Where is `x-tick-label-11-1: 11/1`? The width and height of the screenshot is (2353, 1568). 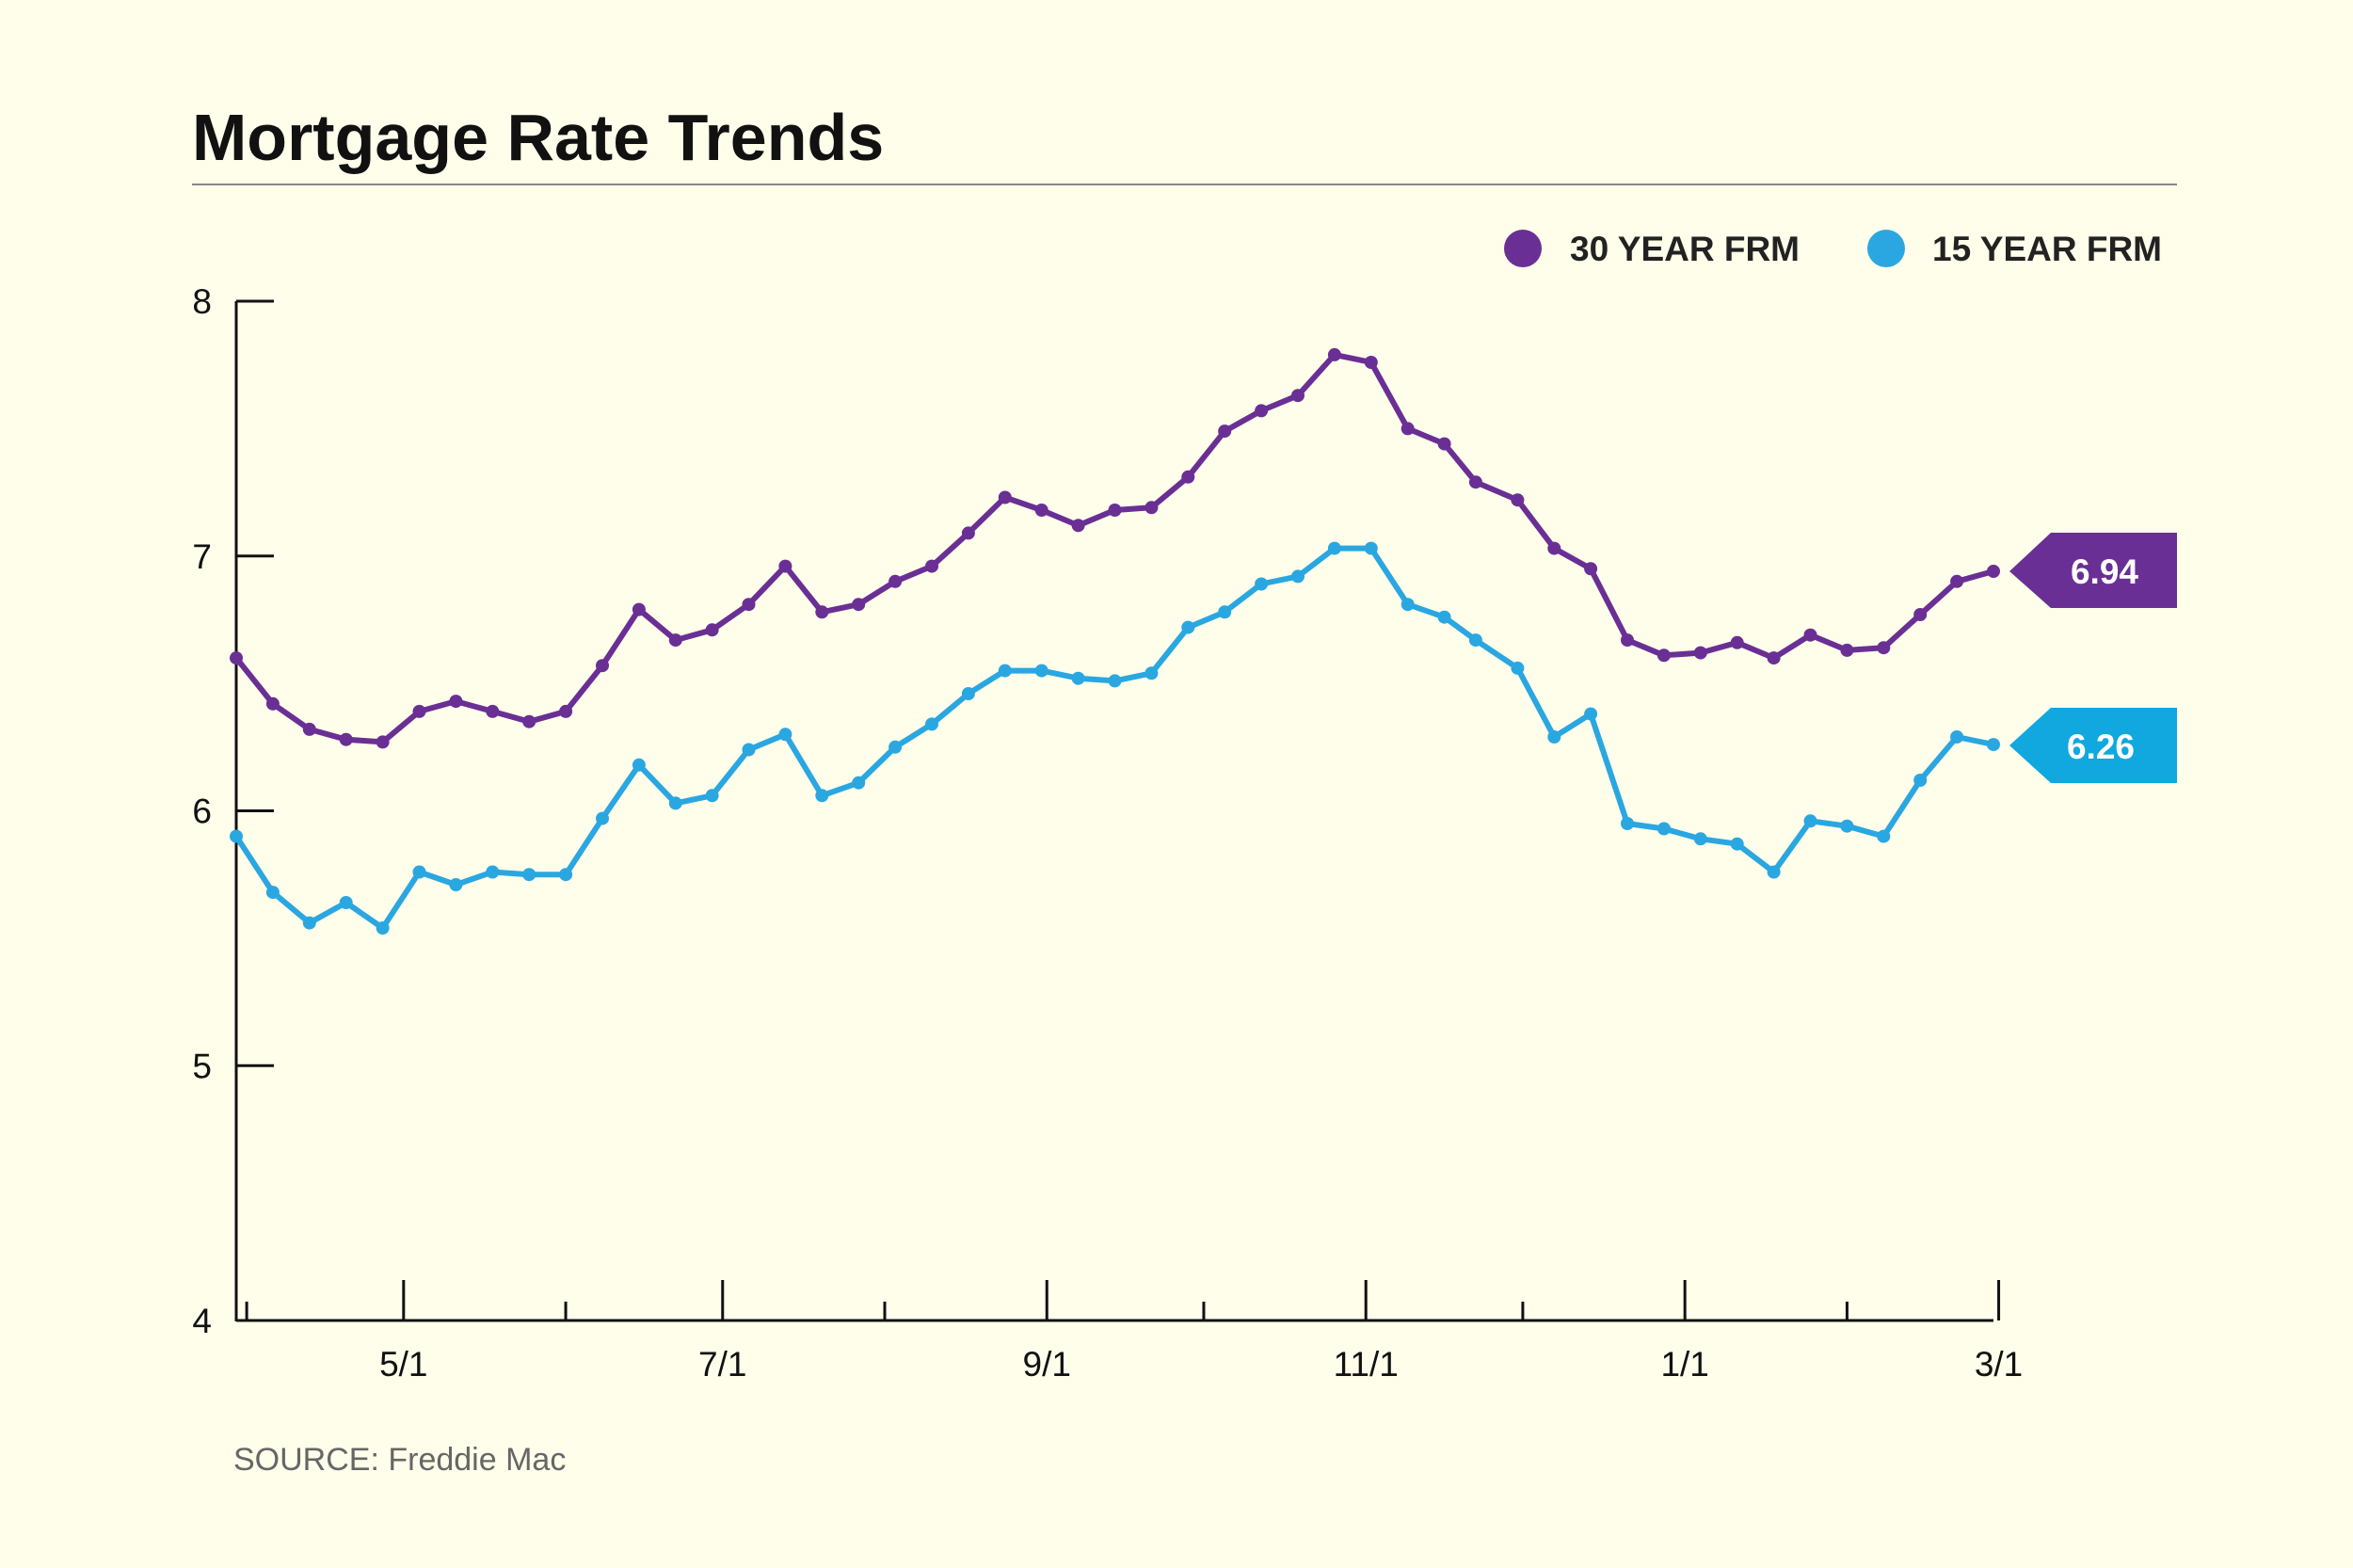 x-tick-label-11-1: 11/1 is located at coordinates (1366, 1364).